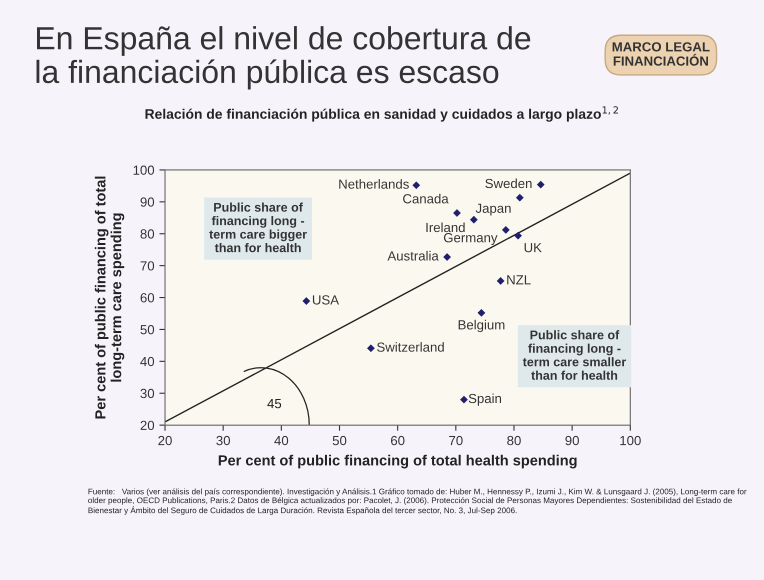 Image resolution: width=764 pixels, height=580 pixels. Describe the element at coordinates (382, 114) in the screenshot. I see `chart-subtitle: Relación de financiación pública en sanidad y cuidados a largo plazo$^{1,2}$` at that location.